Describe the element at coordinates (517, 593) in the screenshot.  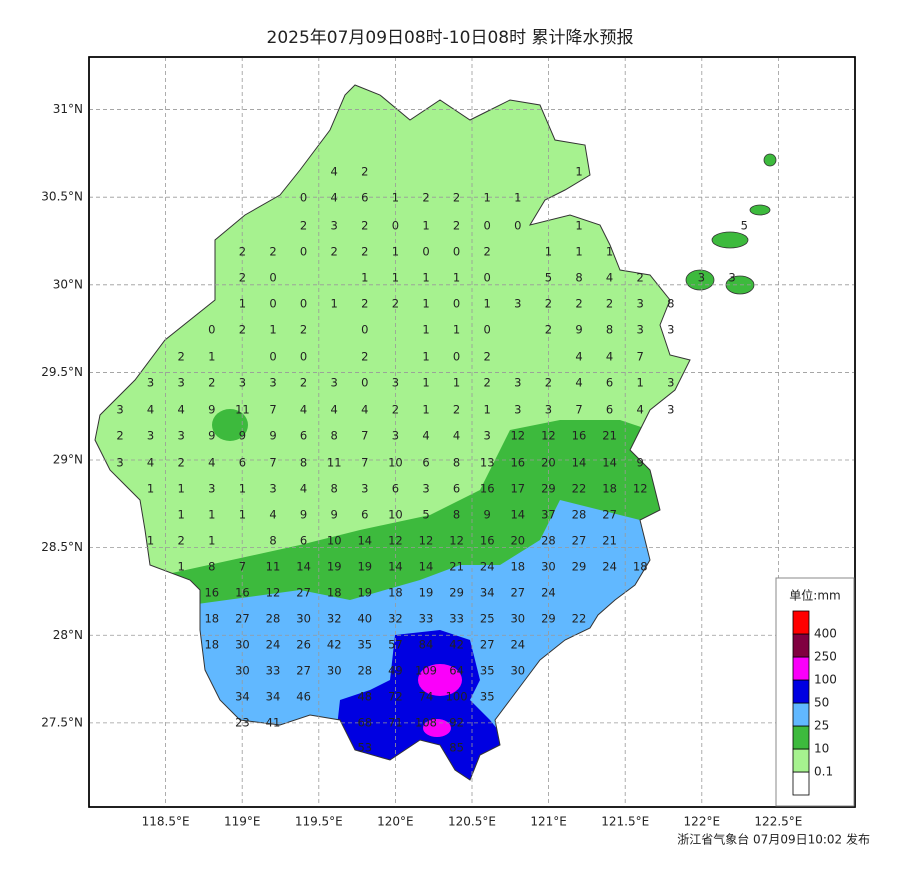
I see `station-value: 27` at that location.